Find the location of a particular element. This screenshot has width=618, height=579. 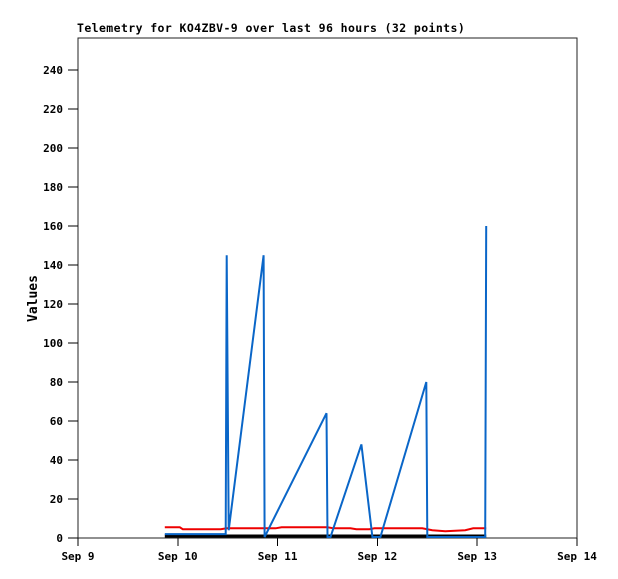

x-tick-label: Sep 14 is located at coordinates (577, 556).